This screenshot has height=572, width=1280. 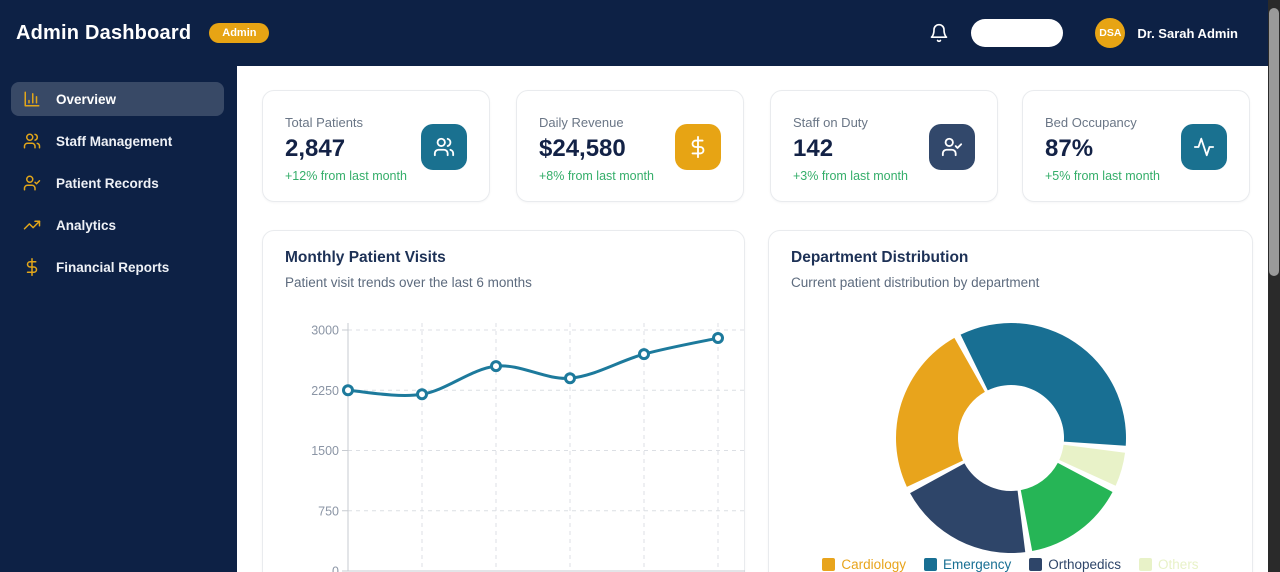 What do you see at coordinates (1091, 122) in the screenshot?
I see `stat-label: Bed Occupancy` at bounding box center [1091, 122].